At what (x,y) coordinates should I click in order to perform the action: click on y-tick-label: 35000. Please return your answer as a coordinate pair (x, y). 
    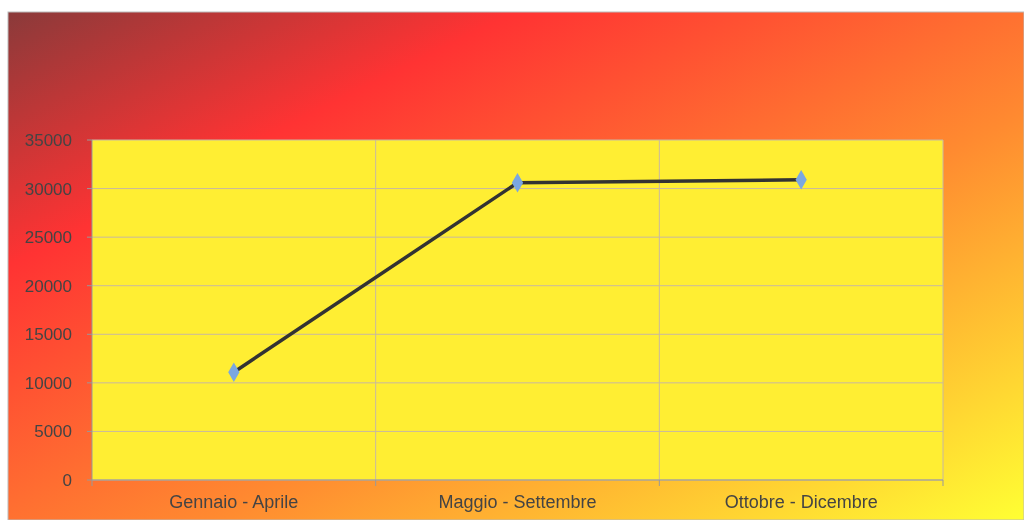
    Looking at the image, I should click on (48, 140).